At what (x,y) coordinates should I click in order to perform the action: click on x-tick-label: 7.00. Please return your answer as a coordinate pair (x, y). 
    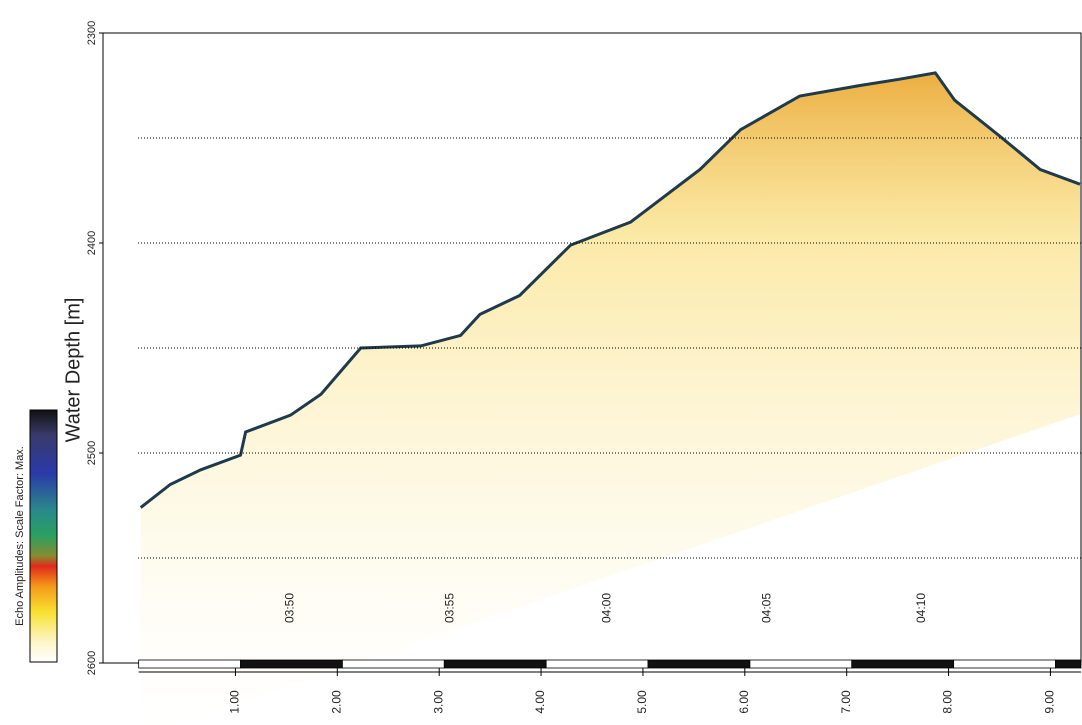
    Looking at the image, I should click on (846, 702).